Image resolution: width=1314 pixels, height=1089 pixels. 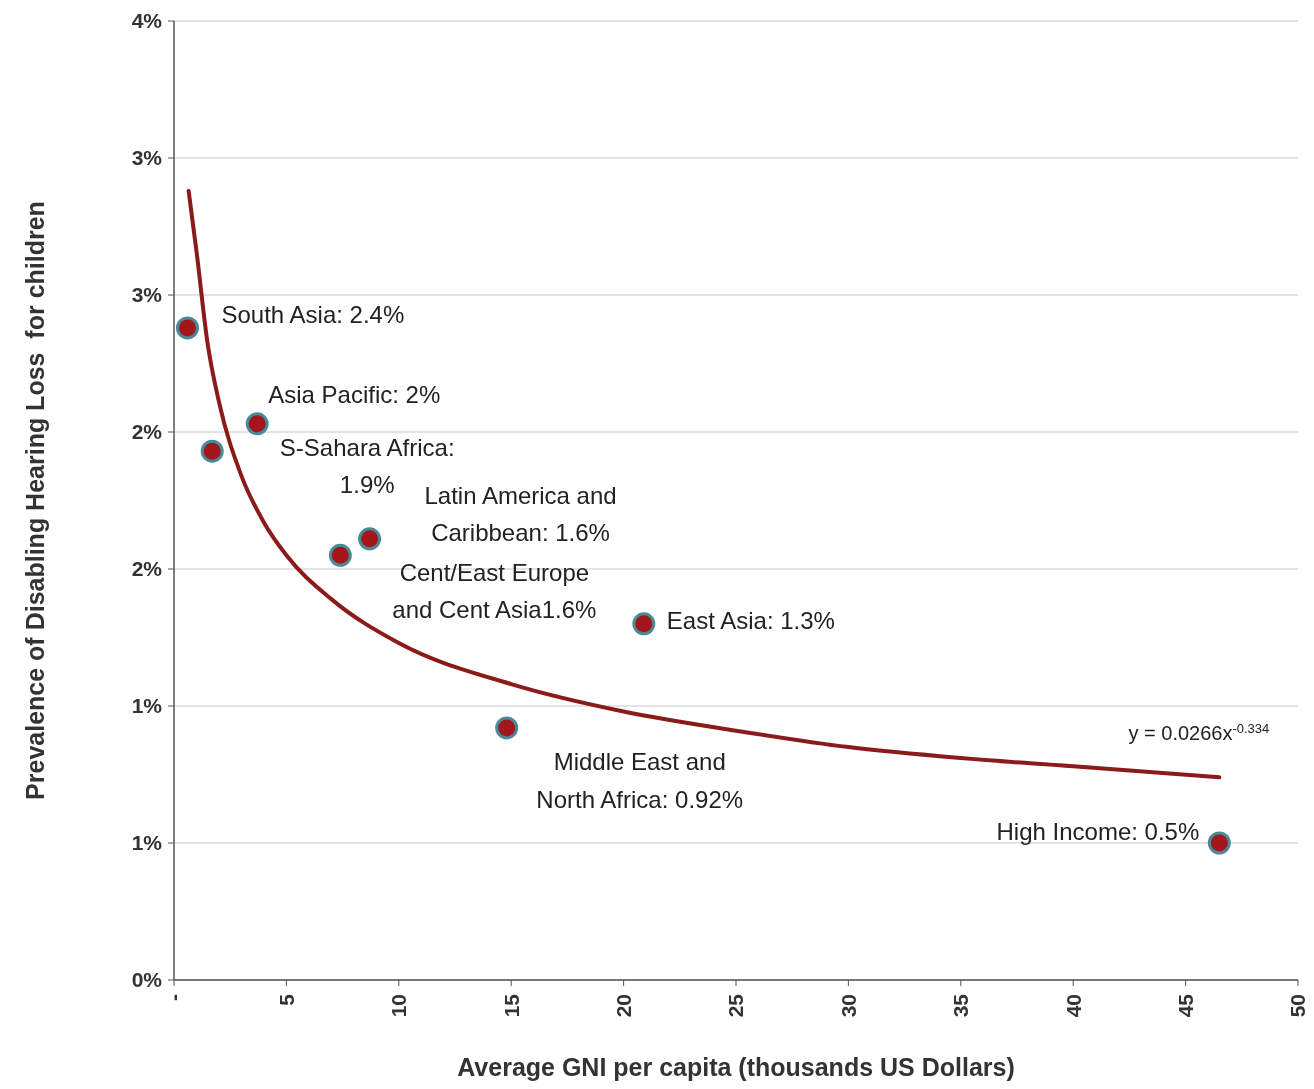 I want to click on x-tick-label: 5, so click(x=286, y=999).